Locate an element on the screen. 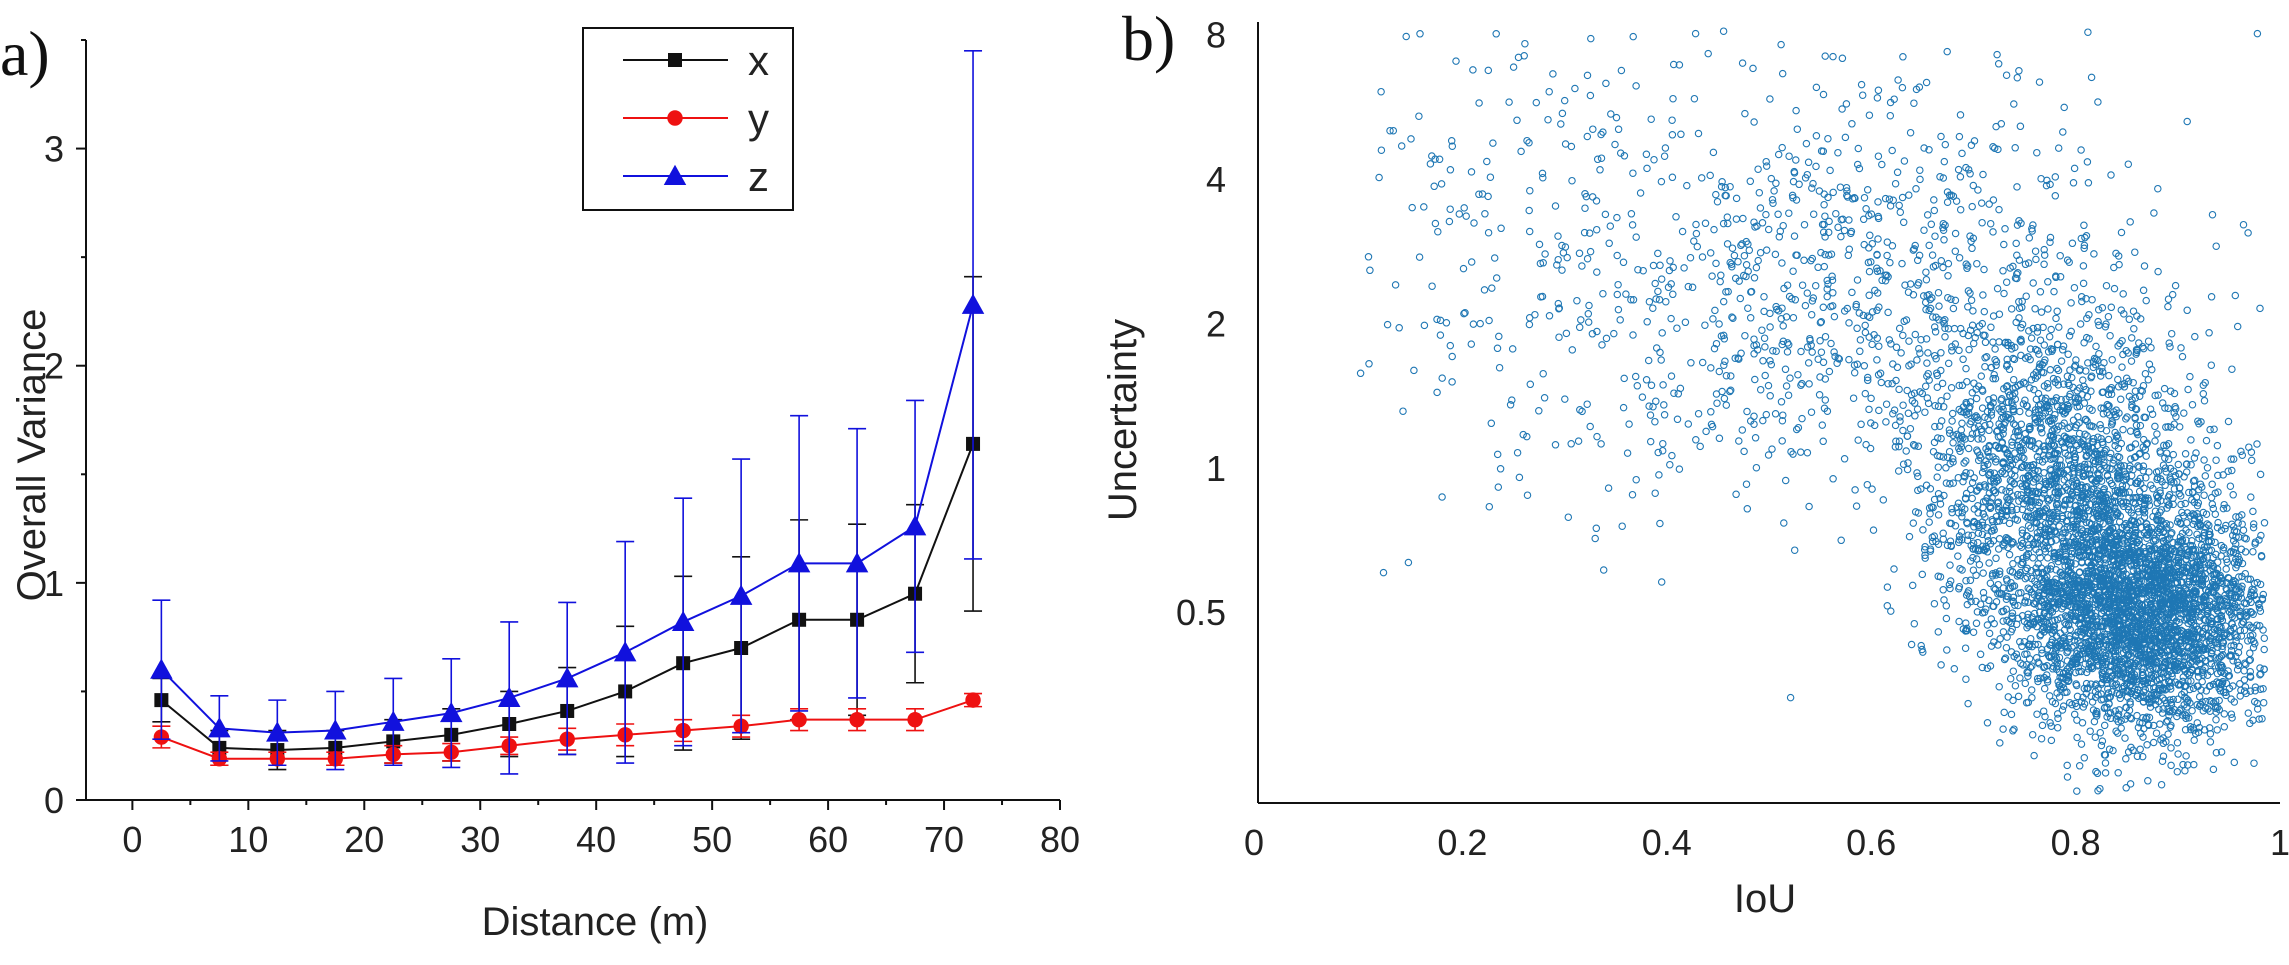 Image resolution: width=2289 pixels, height=965 pixels. legend-marker is located at coordinates (675, 174).